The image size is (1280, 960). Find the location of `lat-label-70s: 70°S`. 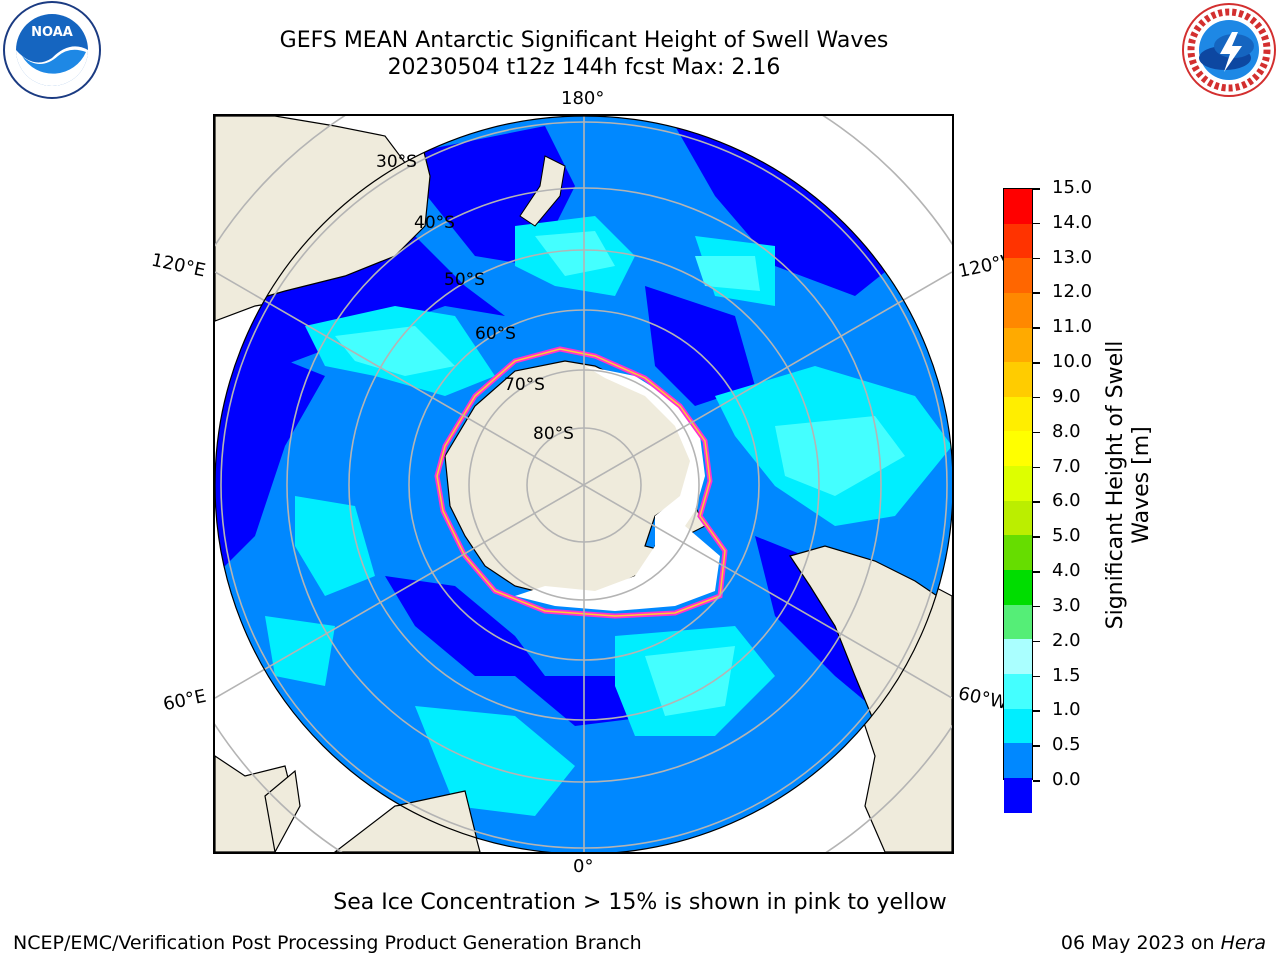

lat-label-70s: 70°S is located at coordinates (524, 385).